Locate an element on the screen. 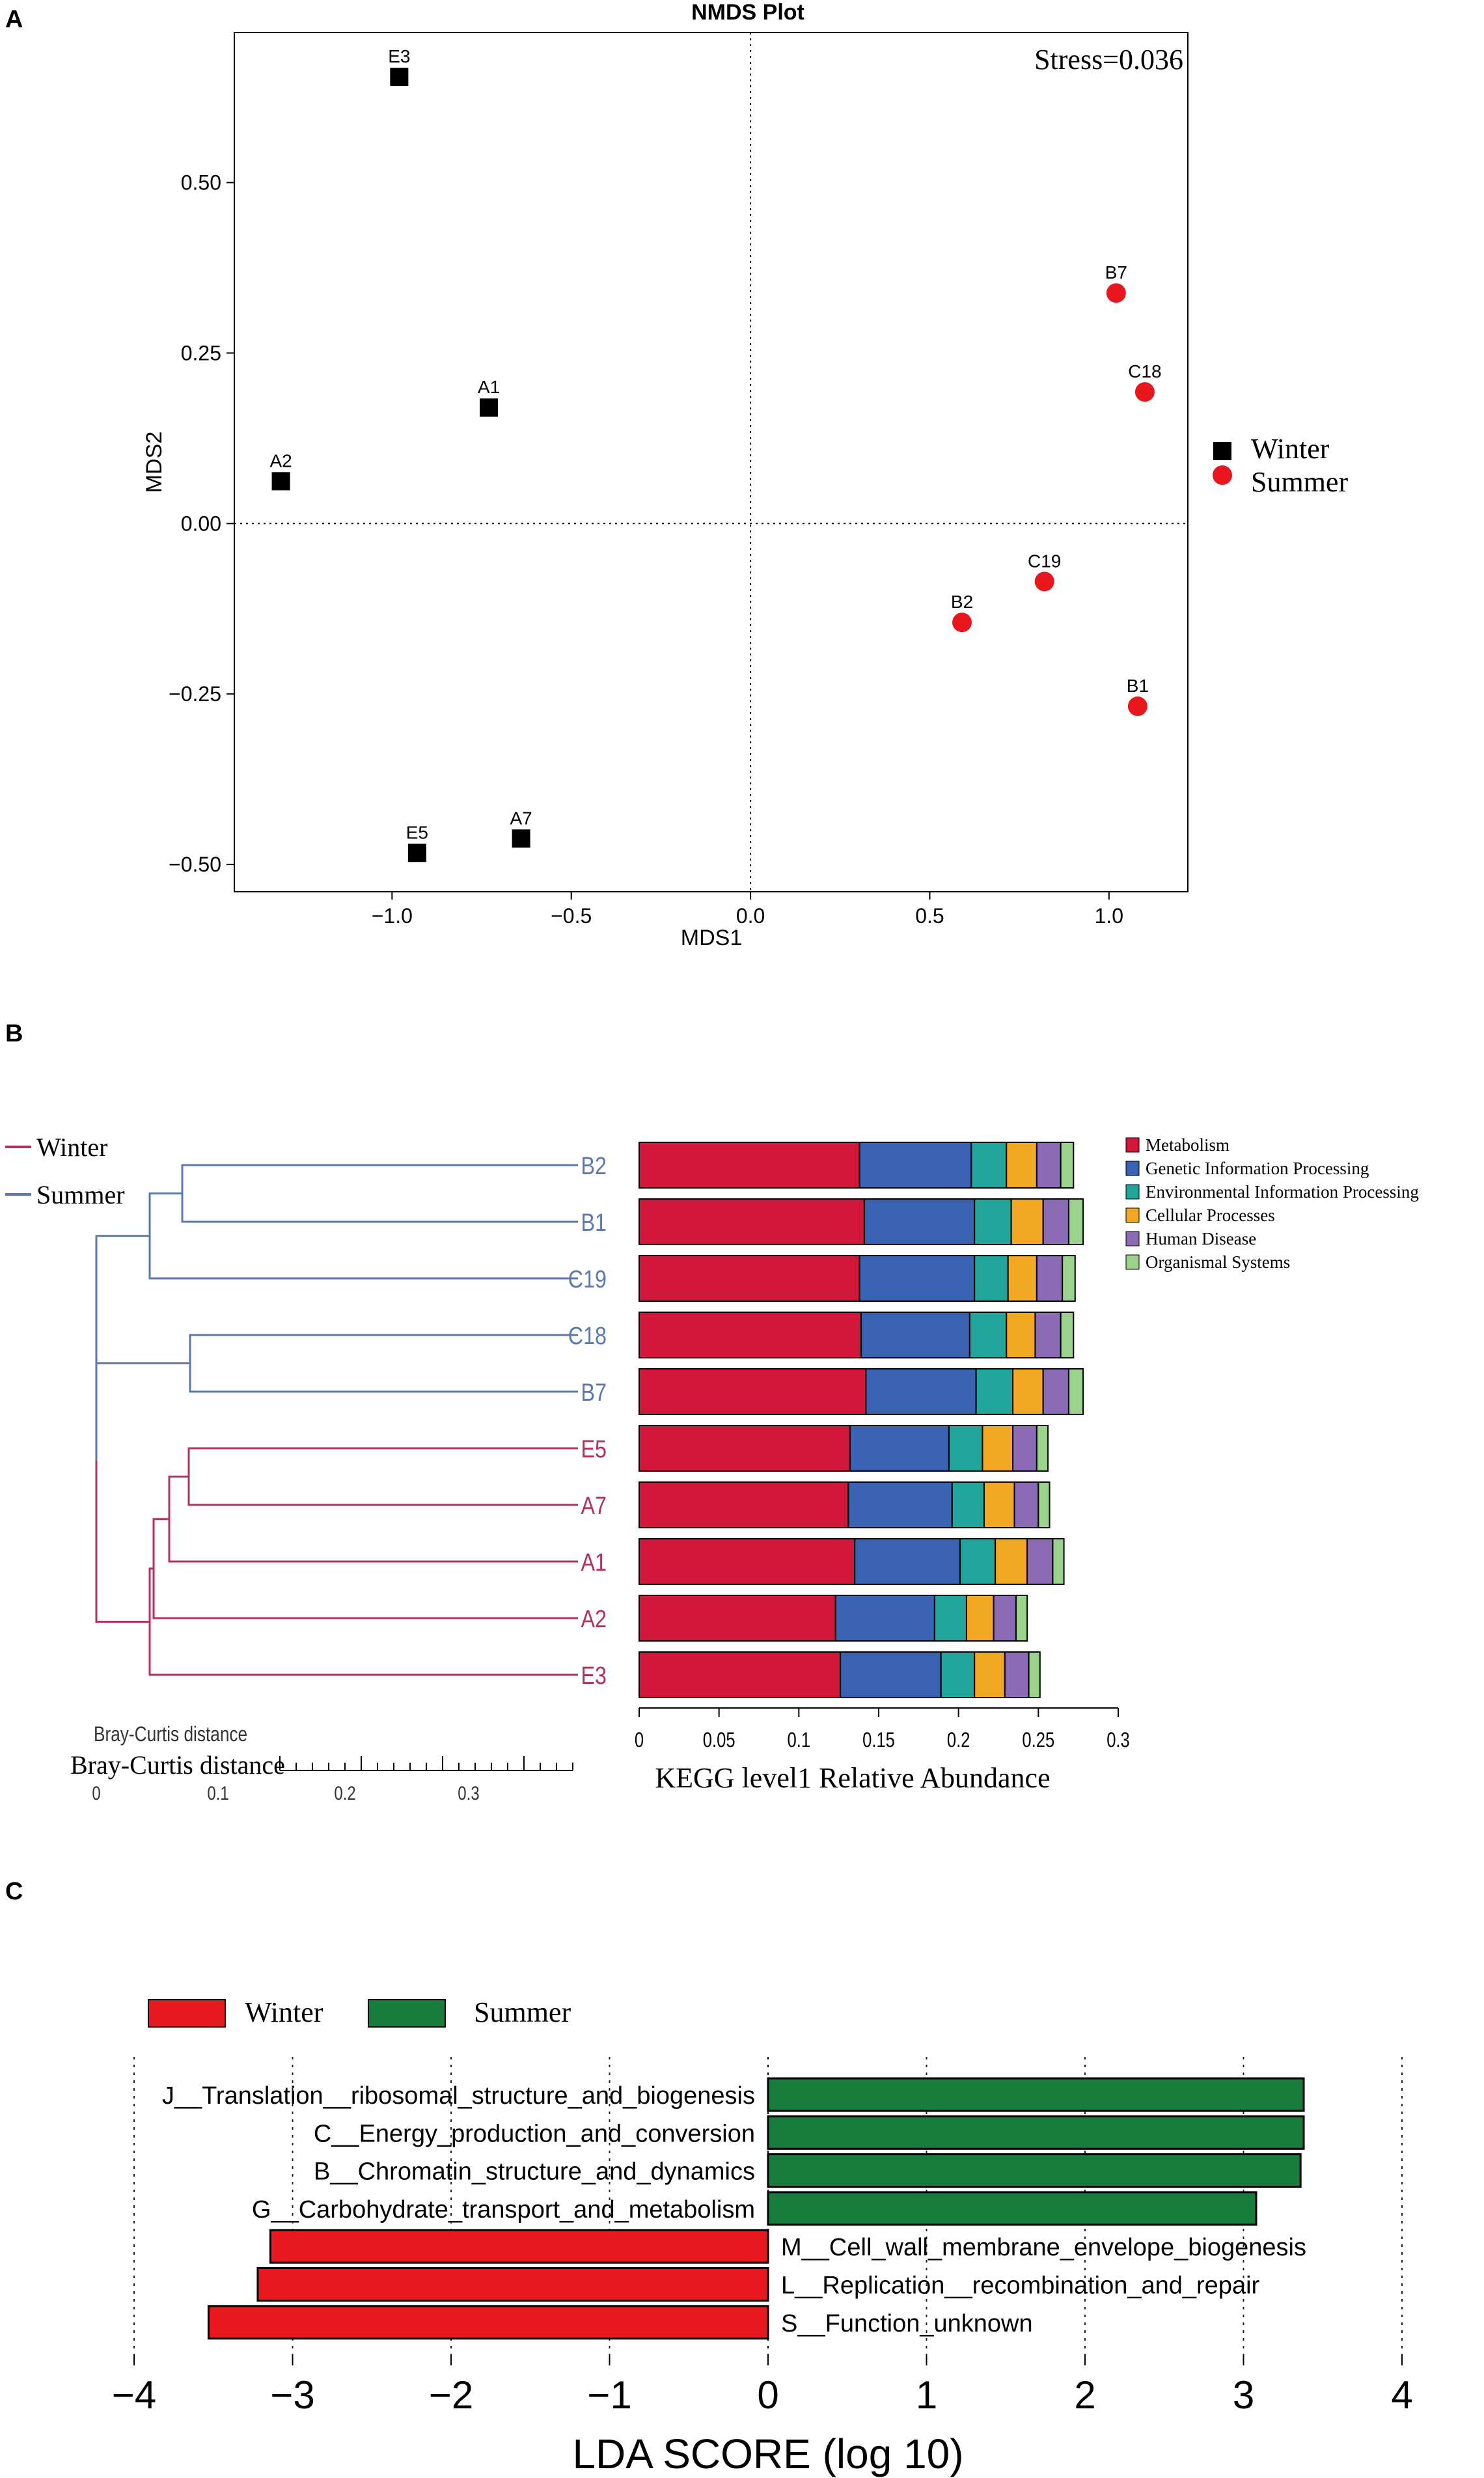 This screenshot has width=1484, height=2478. nmds-y-axis-label: MDS2 is located at coordinates (154, 462).